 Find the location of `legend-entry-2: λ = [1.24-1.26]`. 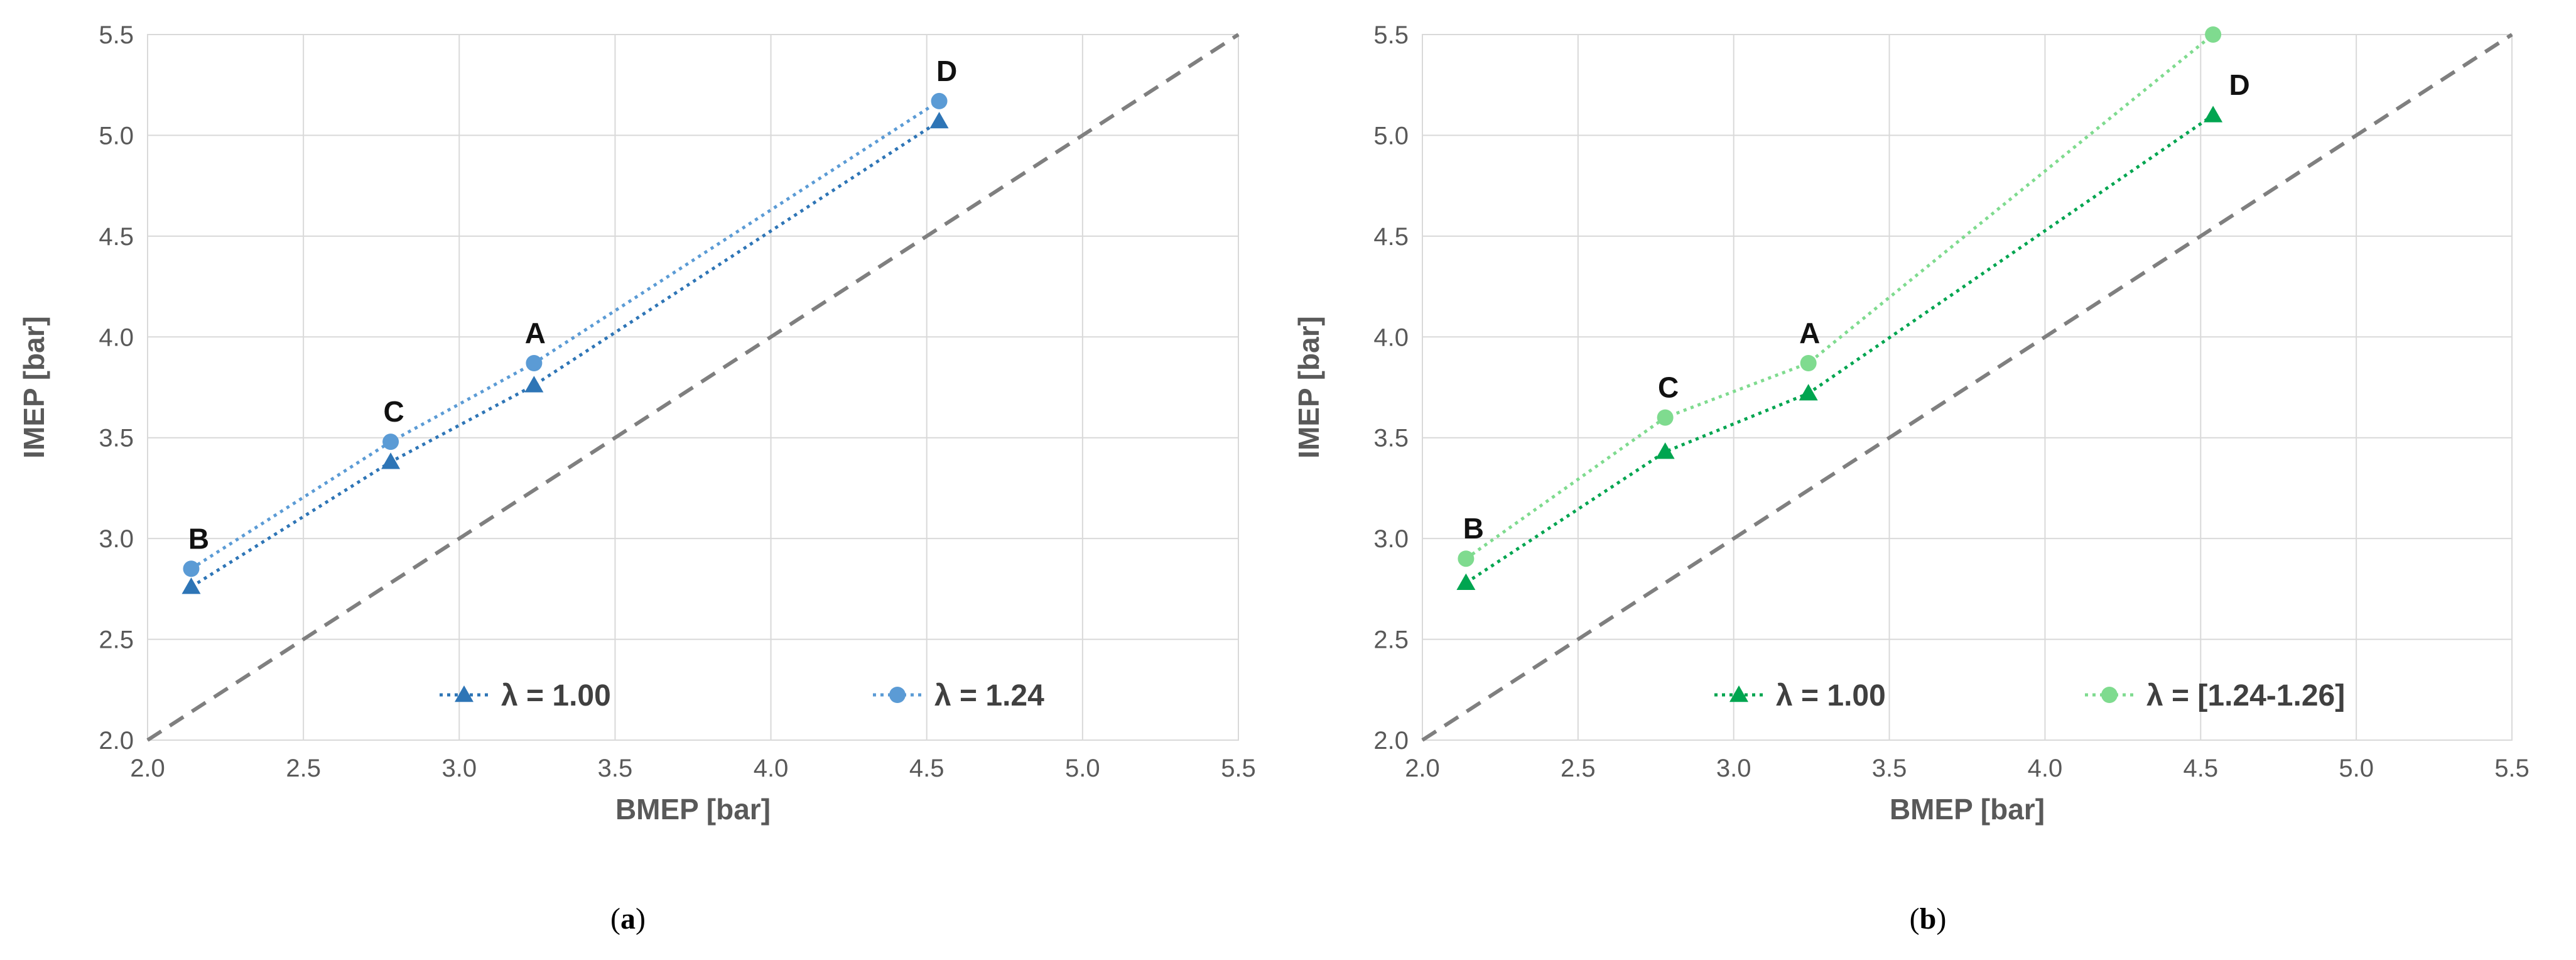

legend-entry-2: λ = [1.24-1.26] is located at coordinates (2245, 695).